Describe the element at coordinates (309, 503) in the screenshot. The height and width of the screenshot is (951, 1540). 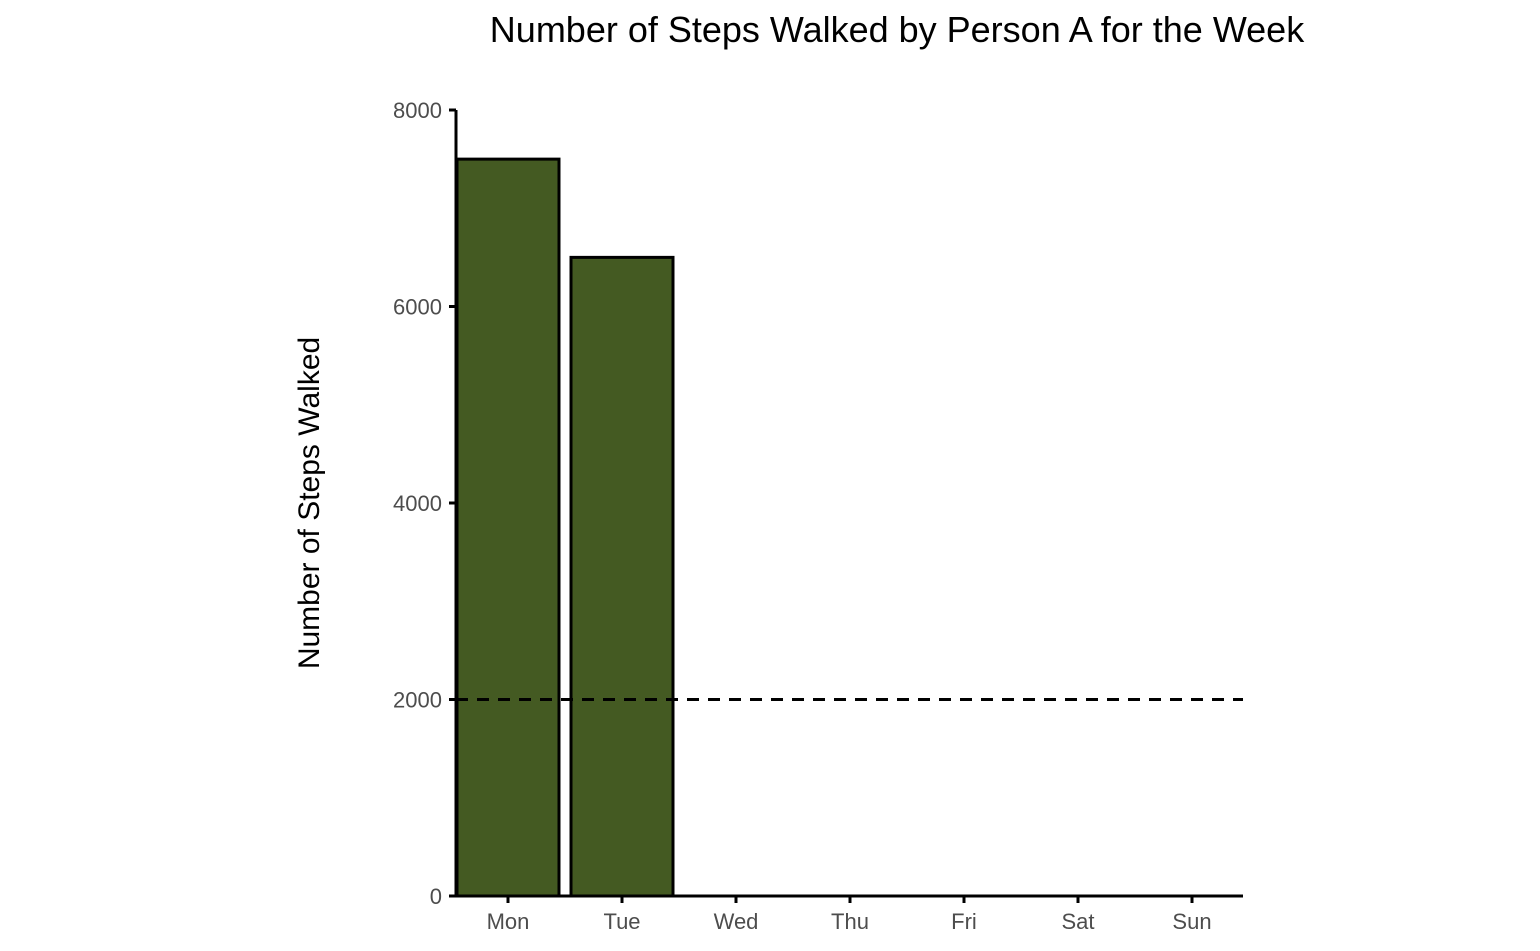
I see `y-axis-label: Number of Steps Walked` at that location.